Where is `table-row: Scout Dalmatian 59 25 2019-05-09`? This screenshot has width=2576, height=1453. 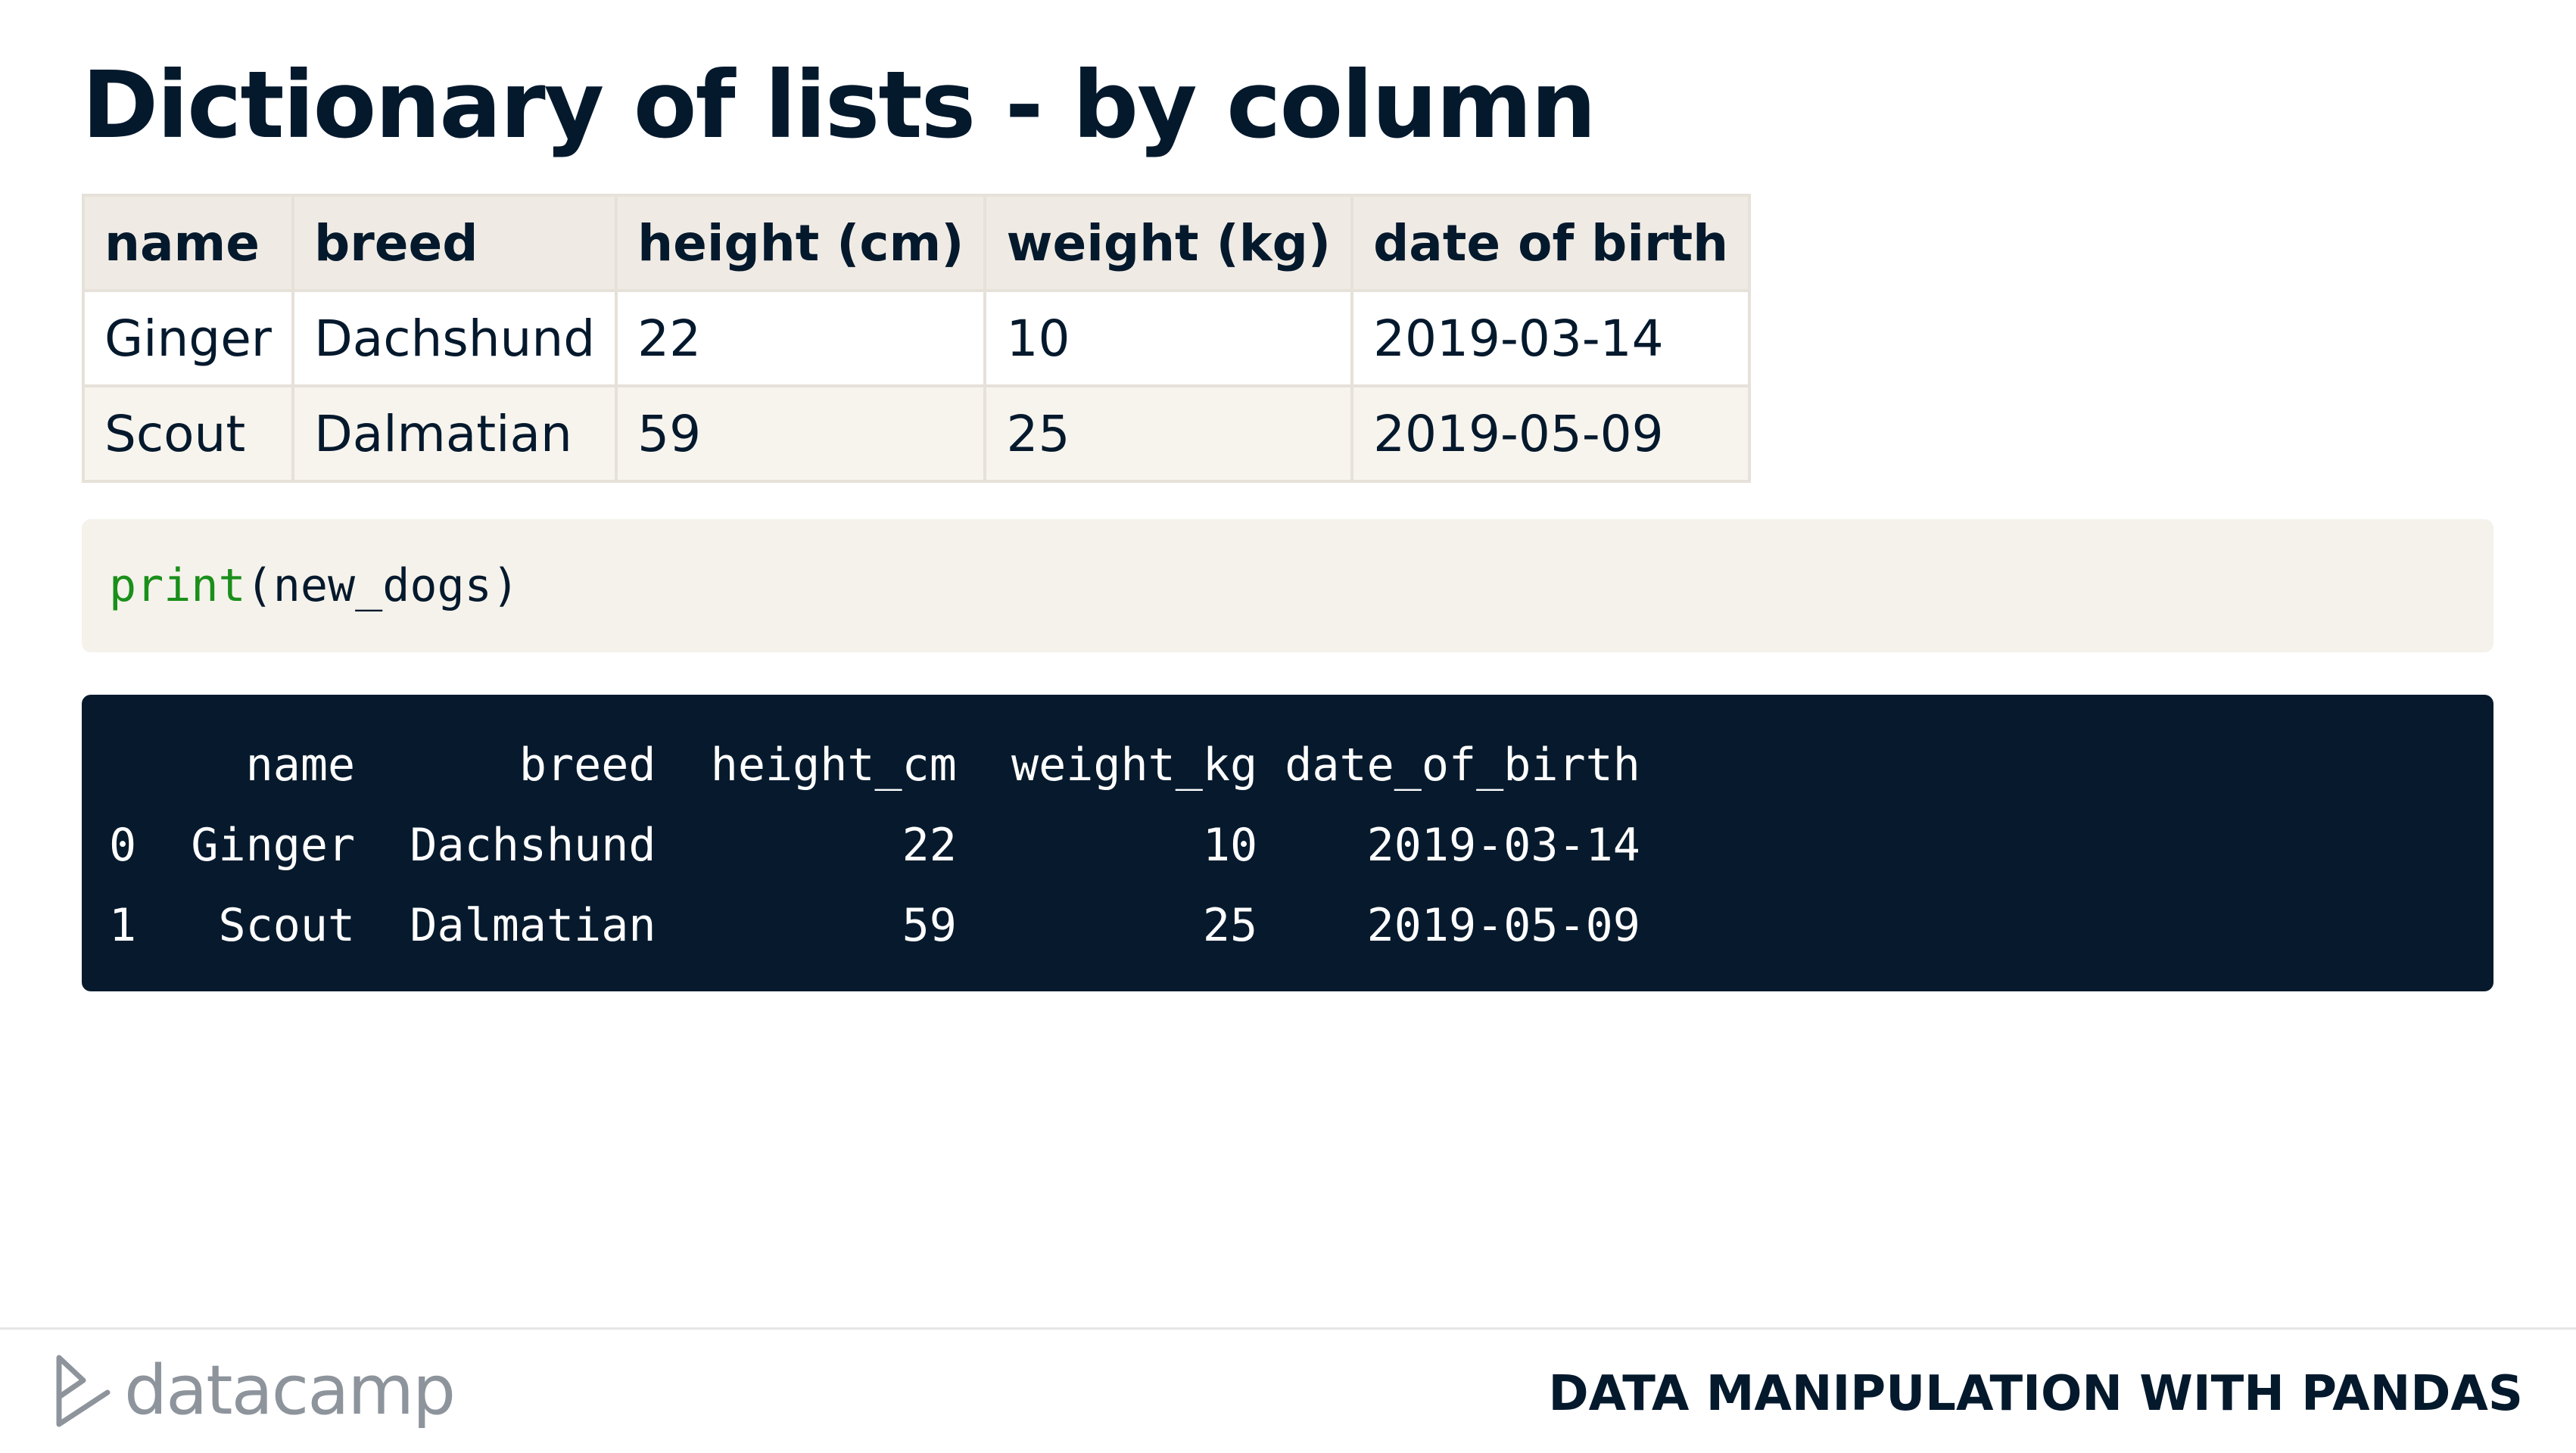
table-row: Scout Dalmatian 59 25 2019-05-09 is located at coordinates (917, 433).